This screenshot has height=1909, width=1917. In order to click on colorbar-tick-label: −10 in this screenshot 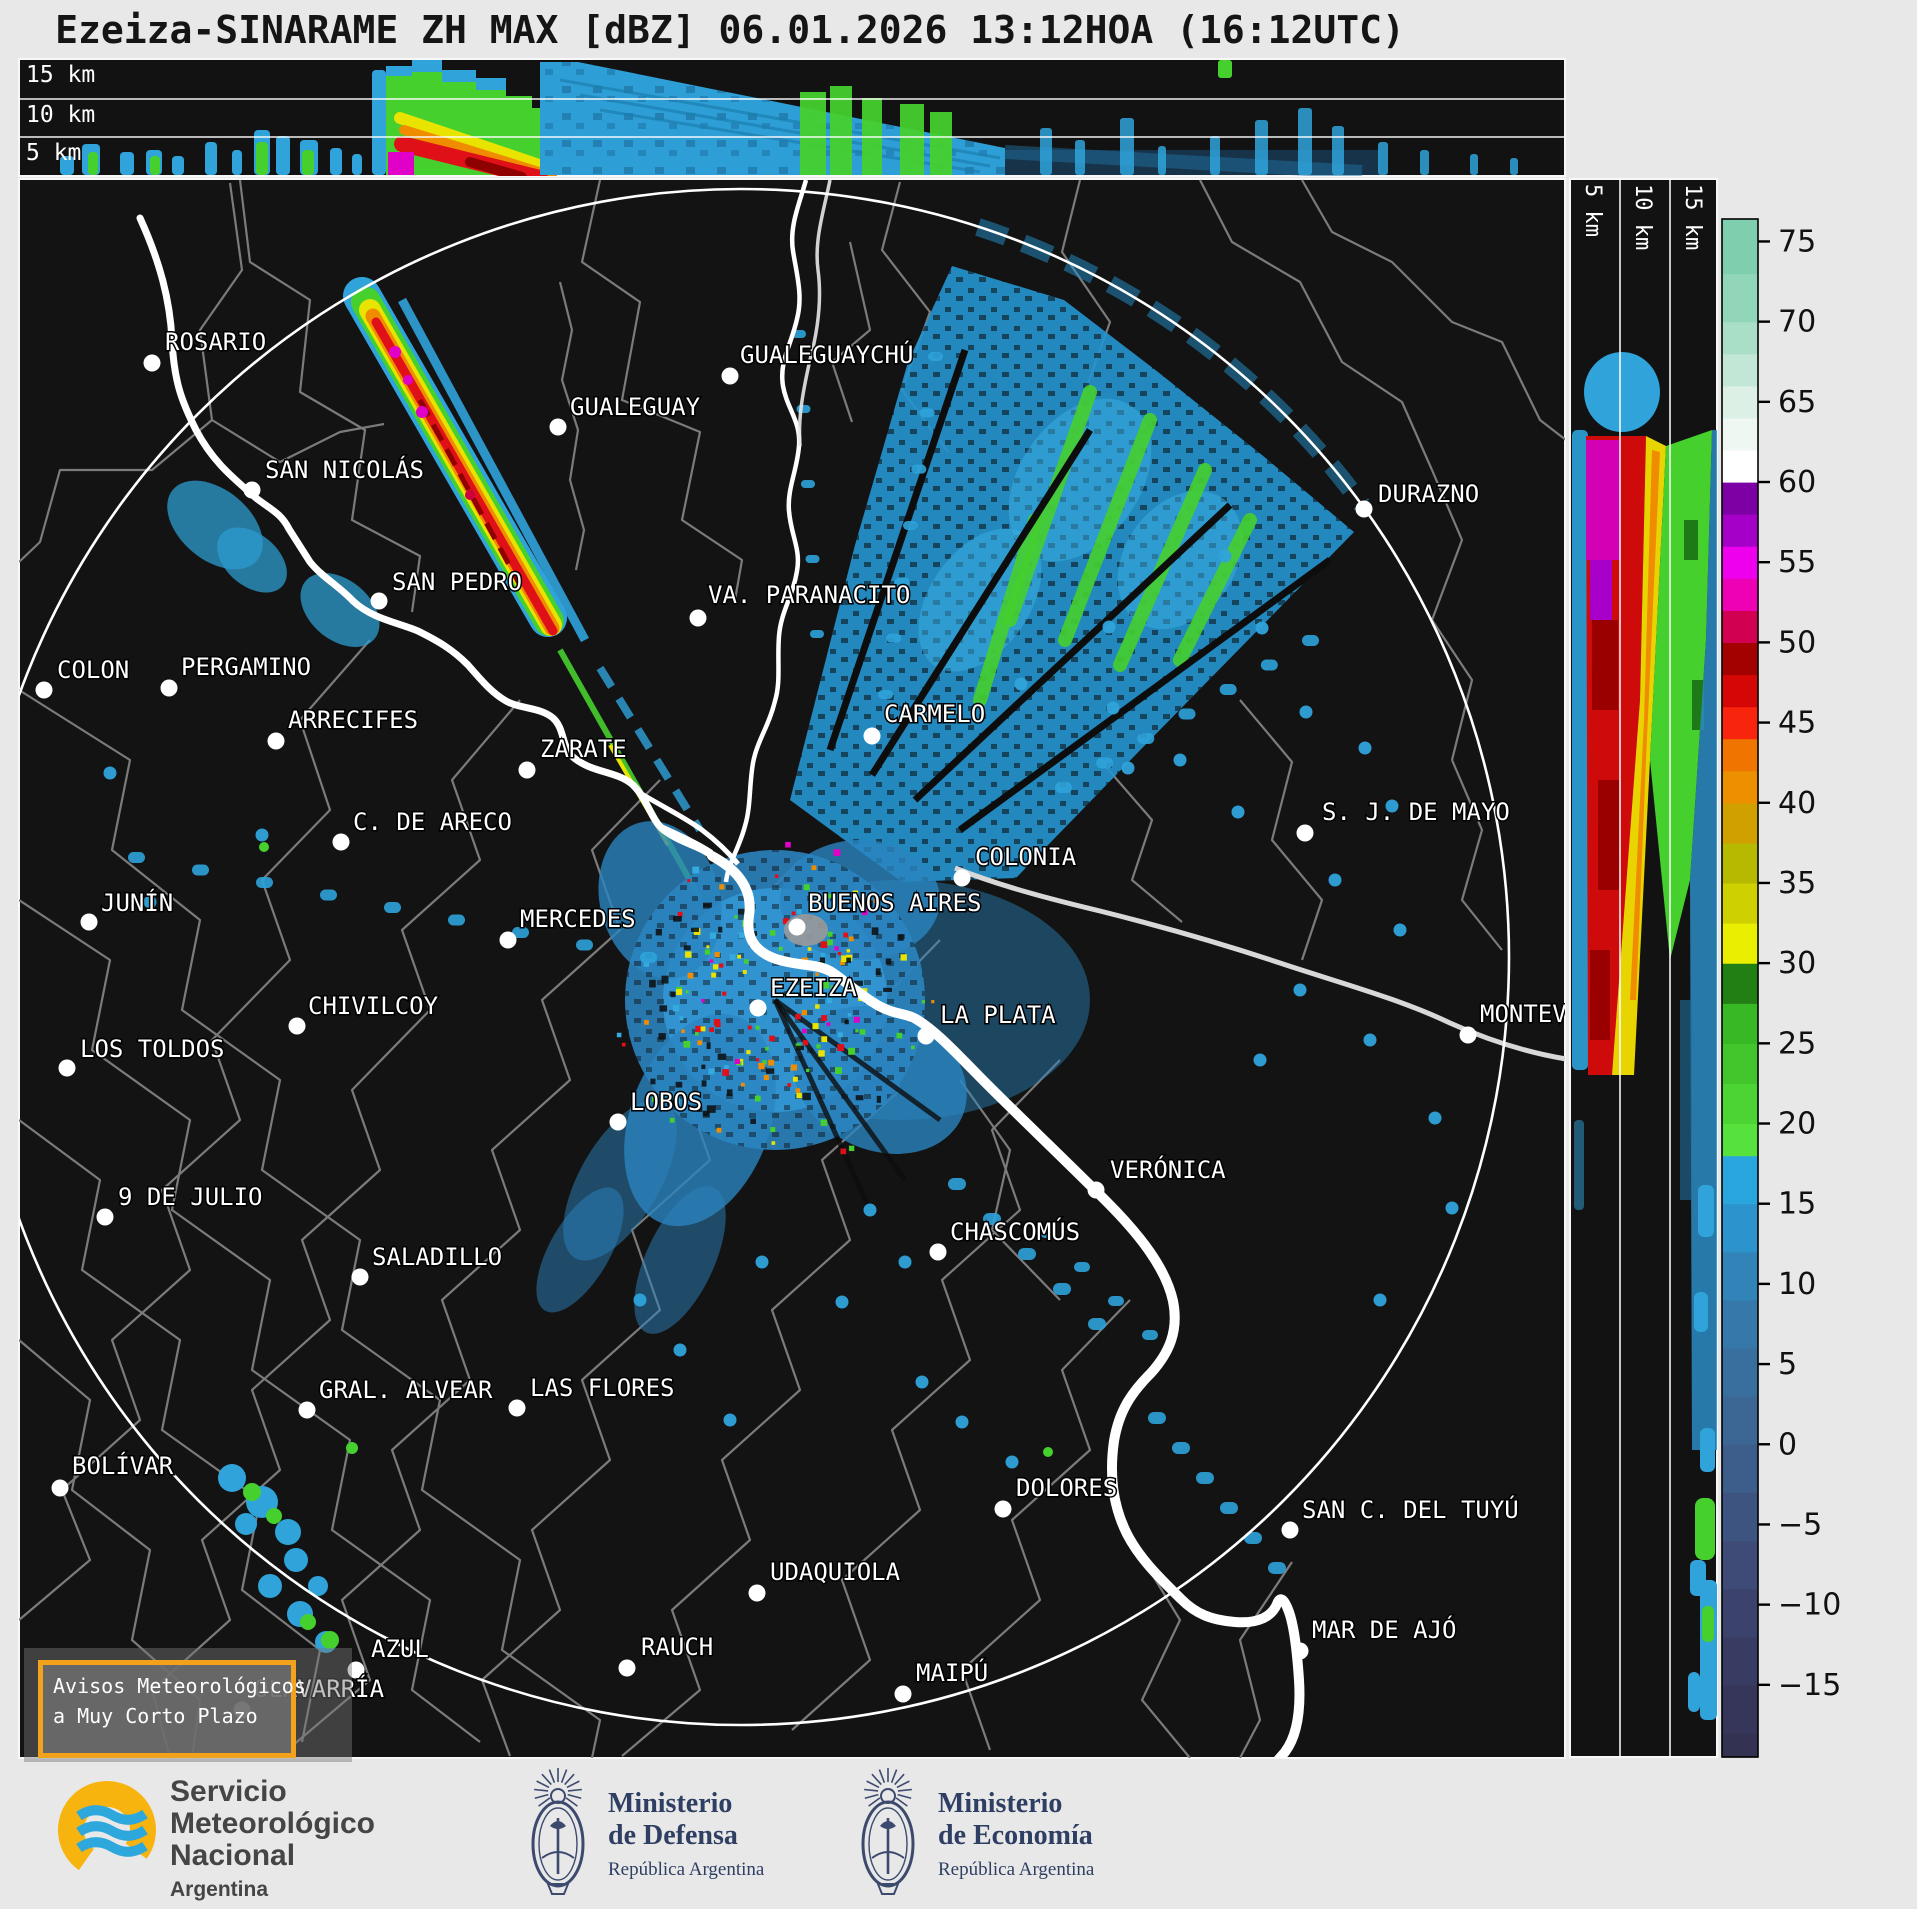, I will do `click(1809, 1605)`.